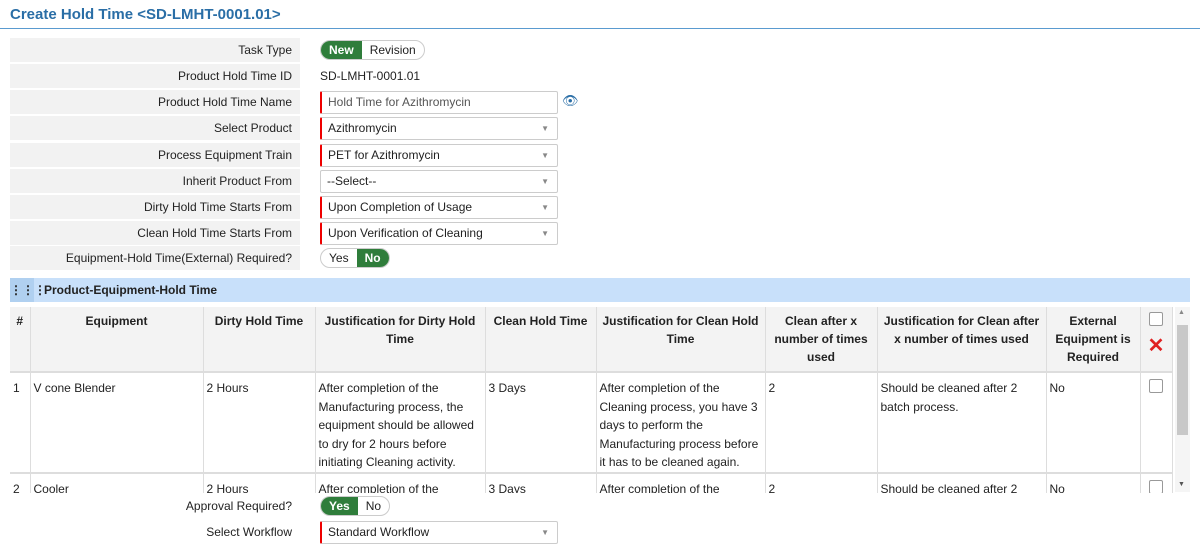 The image size is (1200, 548). I want to click on task-type-label: Task Type, so click(155, 50).